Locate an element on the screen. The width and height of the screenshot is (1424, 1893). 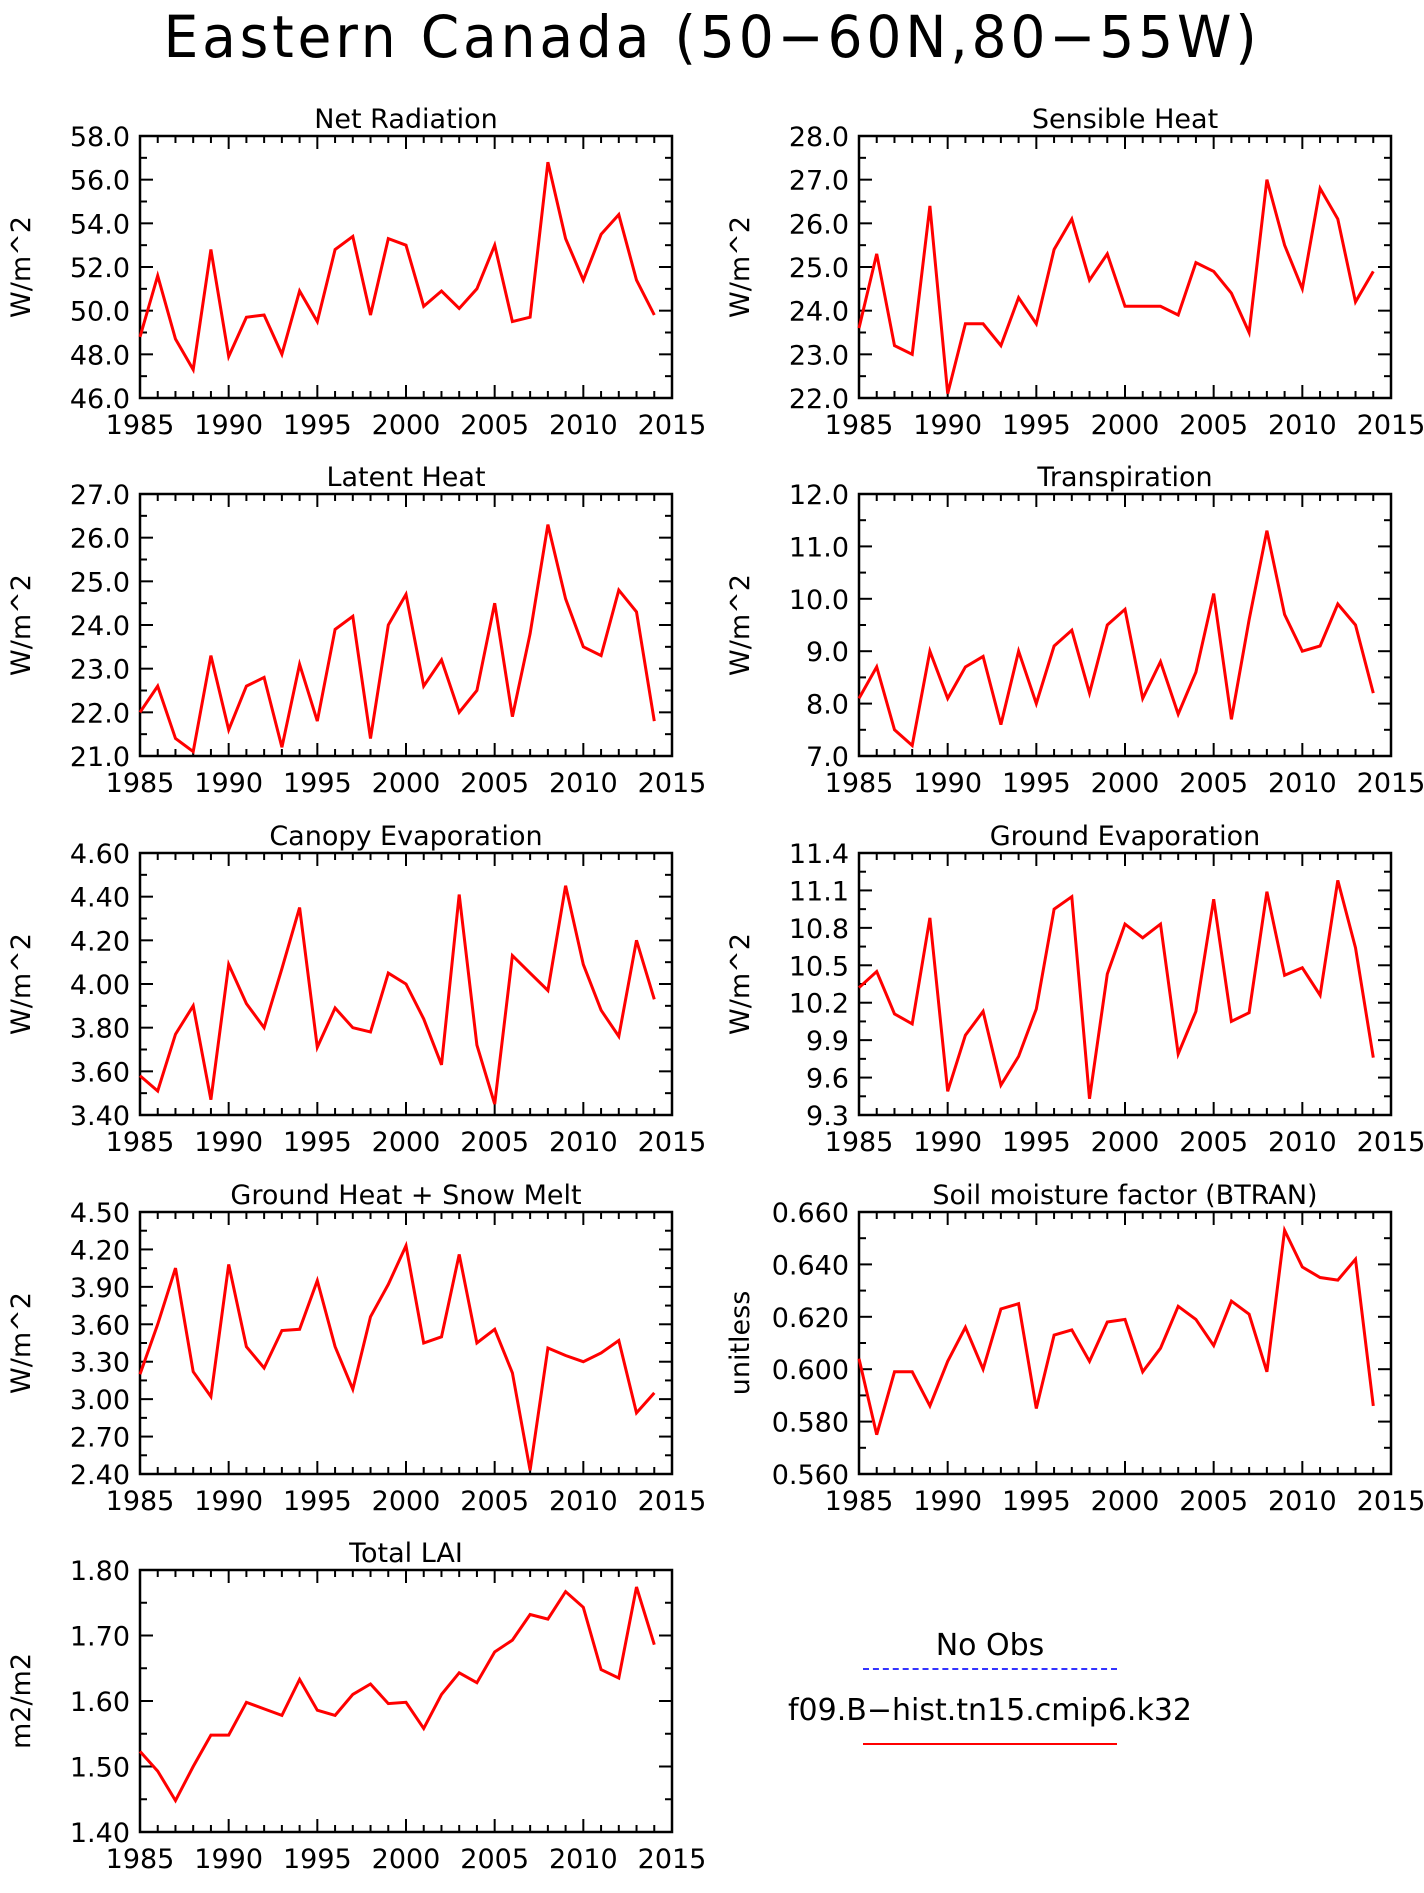
chart-title: Net Radiation is located at coordinates (406, 119).